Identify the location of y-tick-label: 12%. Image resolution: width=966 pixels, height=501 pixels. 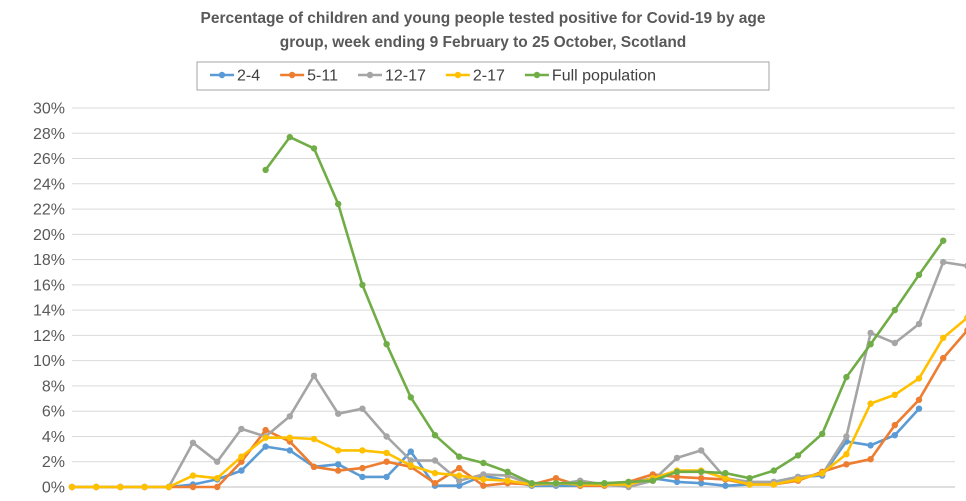
(49, 336).